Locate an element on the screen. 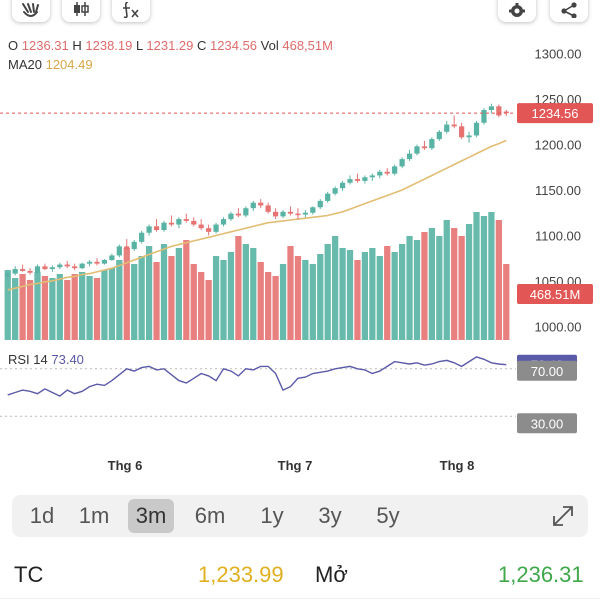  last-volume-tag is located at coordinates (555, 294).